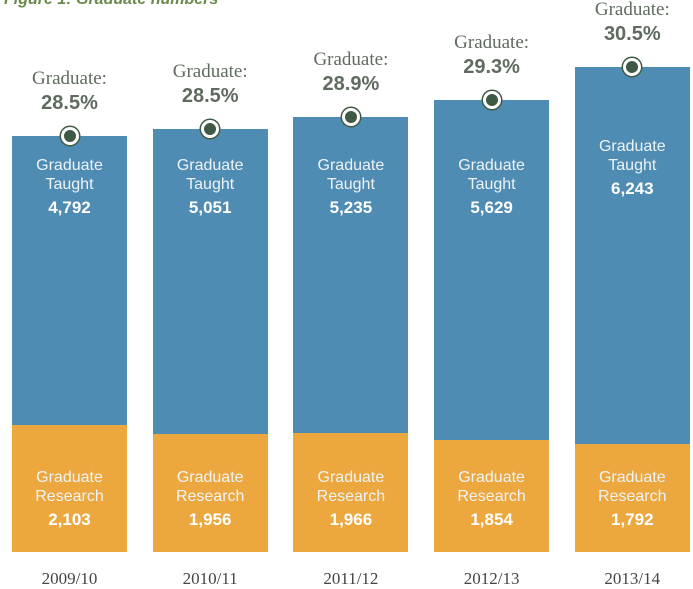  What do you see at coordinates (632, 34) in the screenshot?
I see `share-label: 30.5%` at bounding box center [632, 34].